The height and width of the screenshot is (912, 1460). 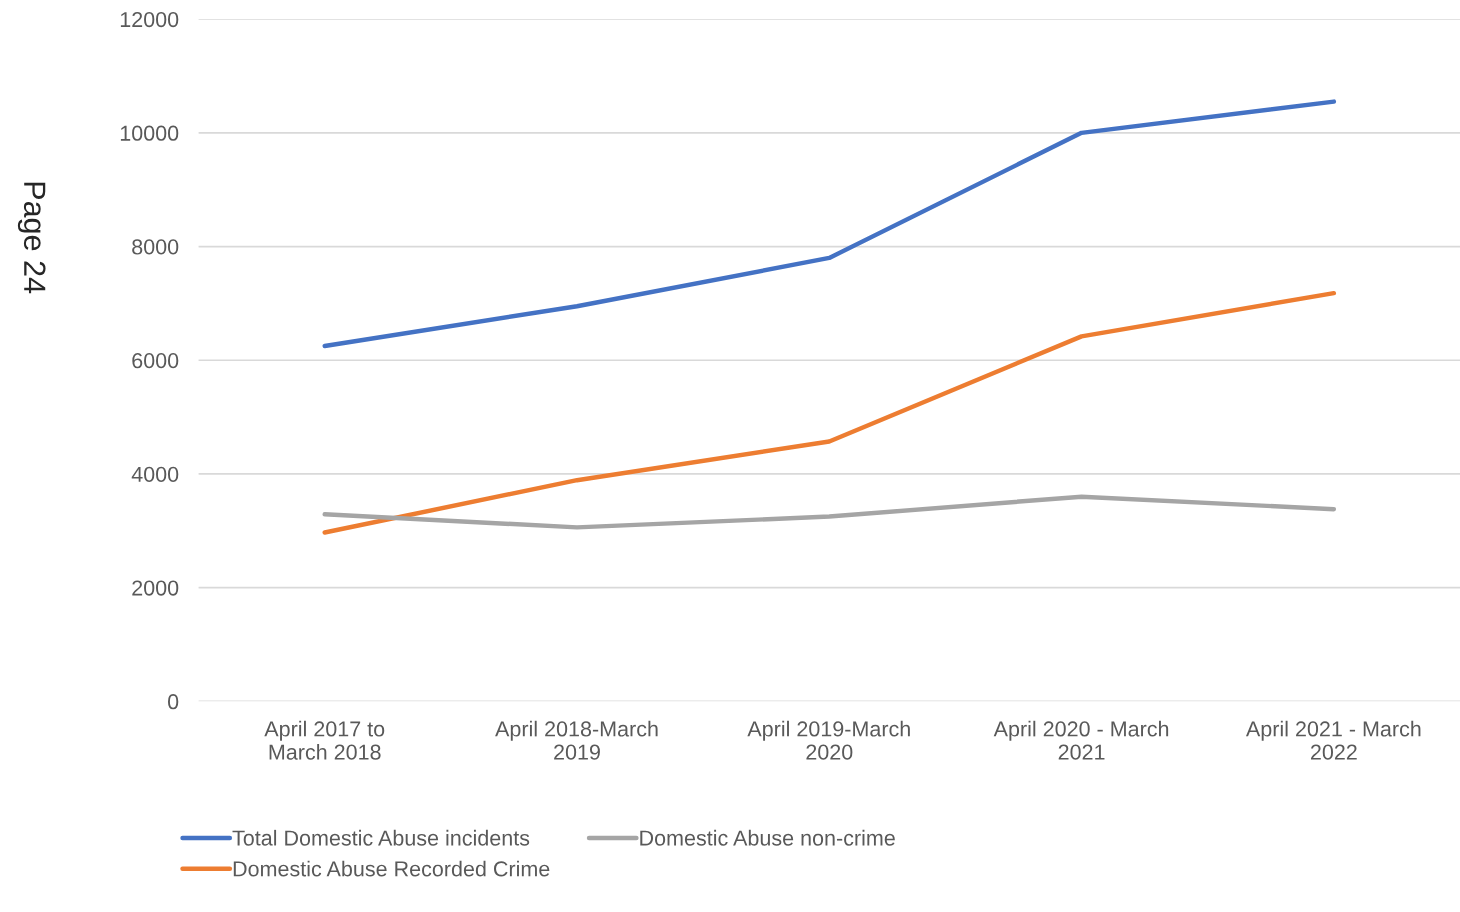 I want to click on x-tick-label: April 2021 - March 2022, so click(x=1333, y=740).